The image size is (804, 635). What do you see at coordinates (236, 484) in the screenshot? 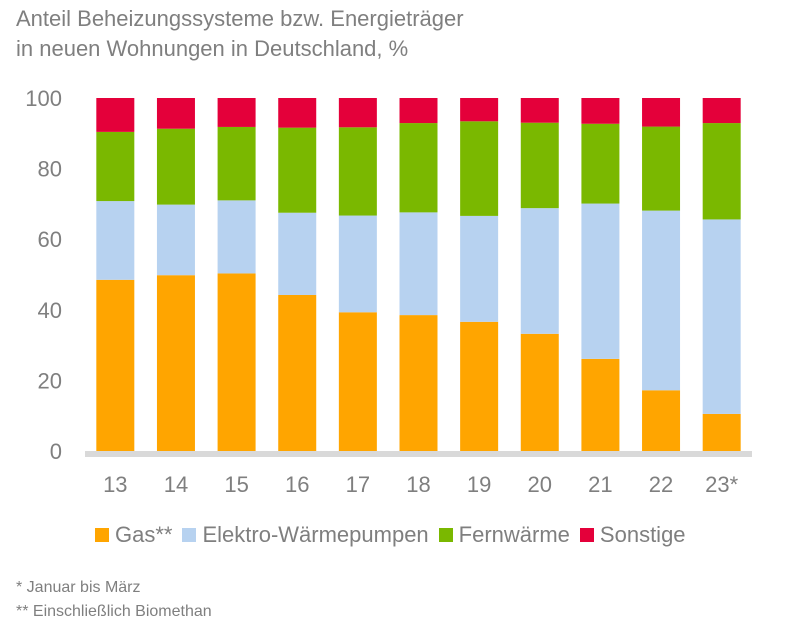
I see `x-tick-label: 15` at bounding box center [236, 484].